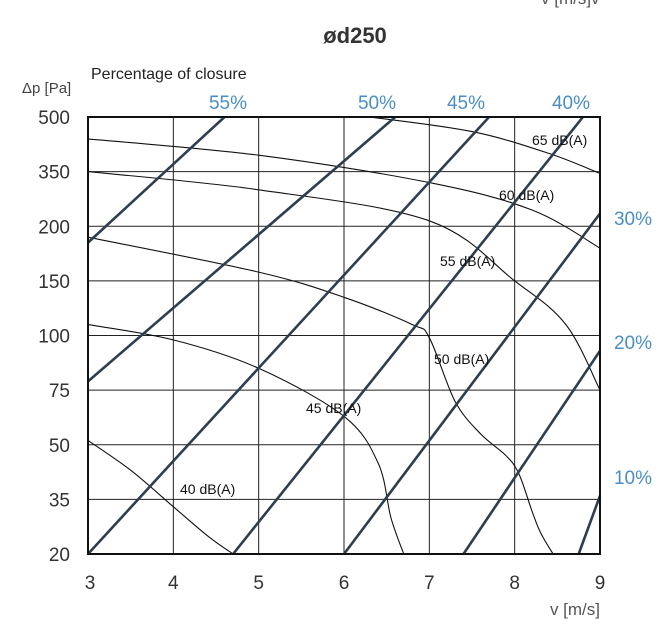  Describe the element at coordinates (532, 452) in the screenshot. I see `closure-line-20pct` at that location.